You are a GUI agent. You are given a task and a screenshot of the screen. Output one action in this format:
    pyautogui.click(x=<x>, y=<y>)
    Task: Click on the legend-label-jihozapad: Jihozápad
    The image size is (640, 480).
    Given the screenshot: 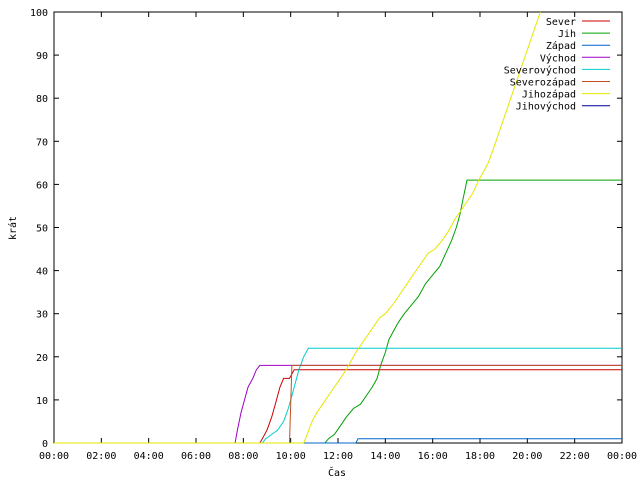 What is the action you would take?
    pyautogui.click(x=549, y=95)
    